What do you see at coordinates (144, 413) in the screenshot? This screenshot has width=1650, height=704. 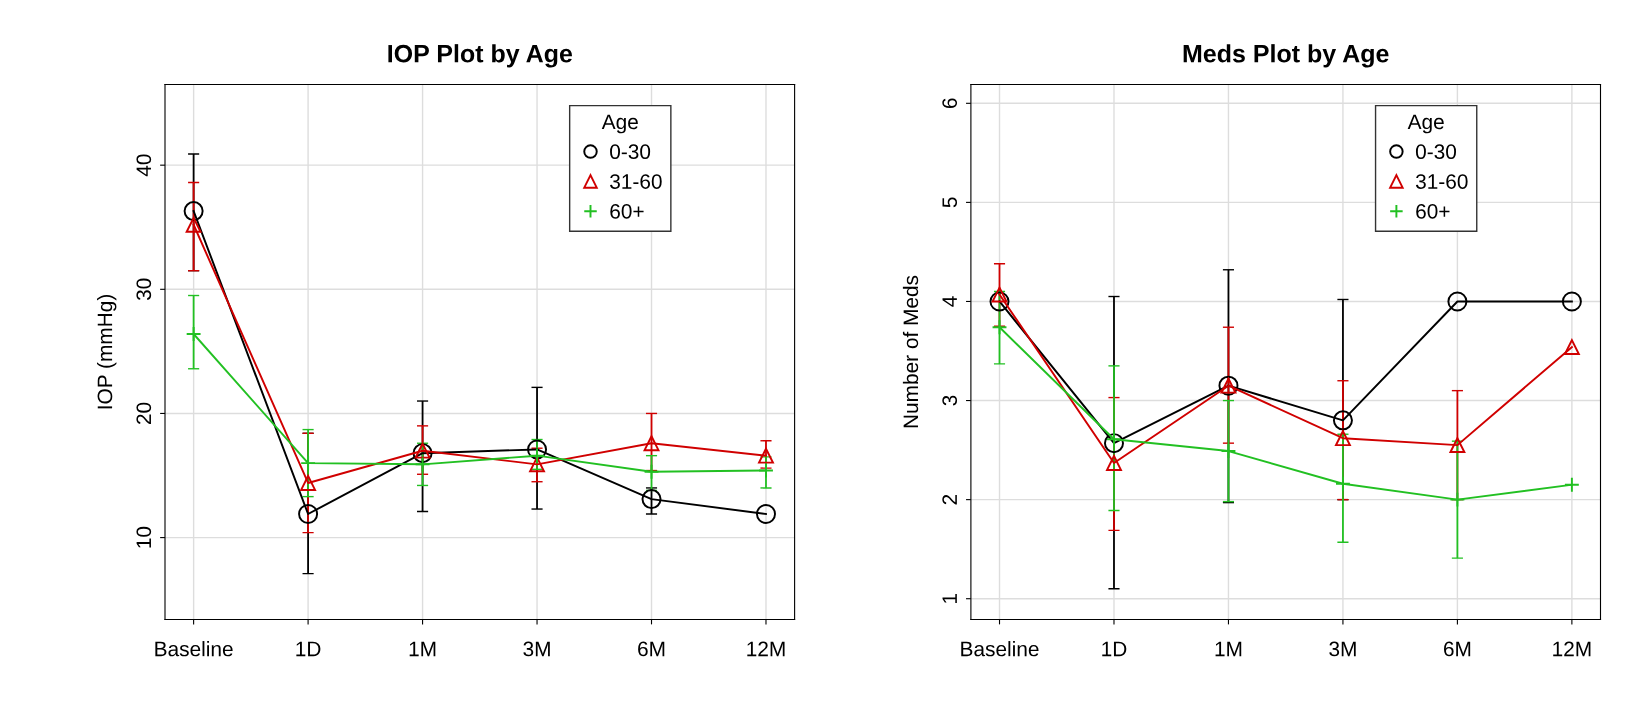 I see `y-tick-label: 20` at bounding box center [144, 413].